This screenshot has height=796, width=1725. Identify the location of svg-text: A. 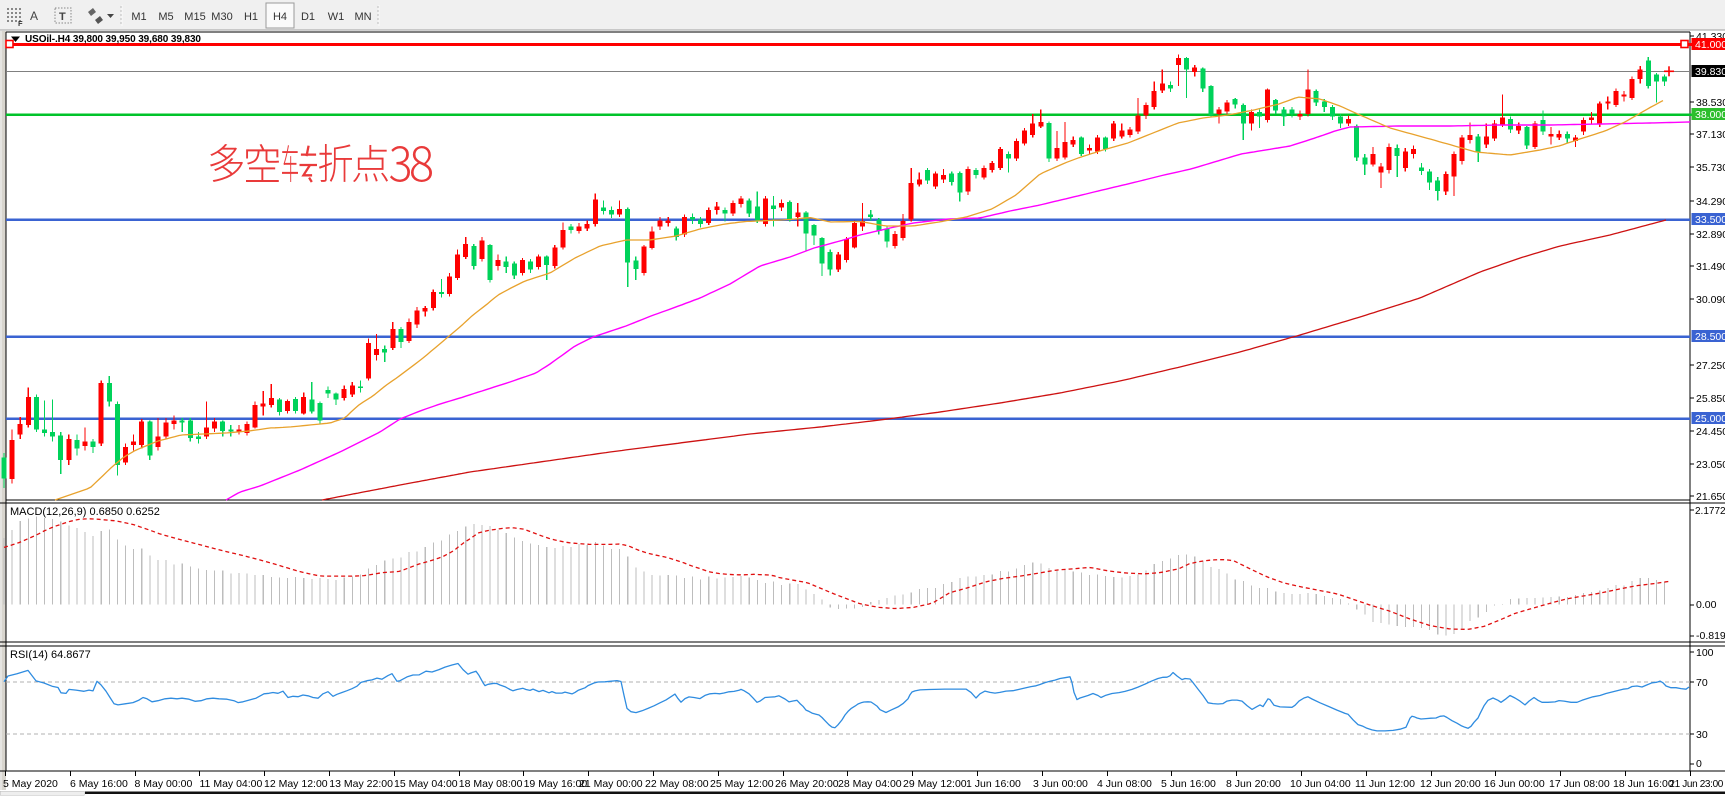
(34, 16).